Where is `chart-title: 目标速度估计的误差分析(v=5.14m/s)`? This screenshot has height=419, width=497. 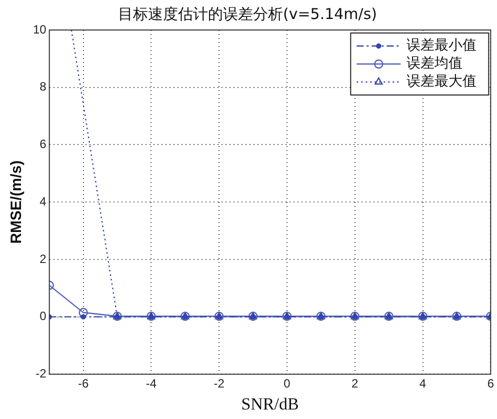 chart-title: 目标速度估计的误差分析(v=5.14m/s) is located at coordinates (248, 13).